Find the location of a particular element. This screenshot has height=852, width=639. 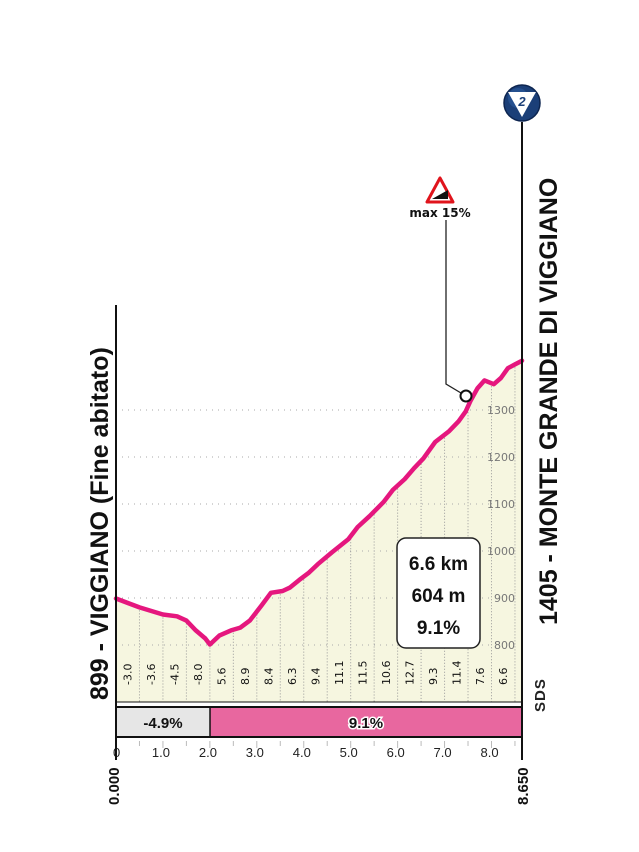

start-distance: 0.000 is located at coordinates (114, 786).